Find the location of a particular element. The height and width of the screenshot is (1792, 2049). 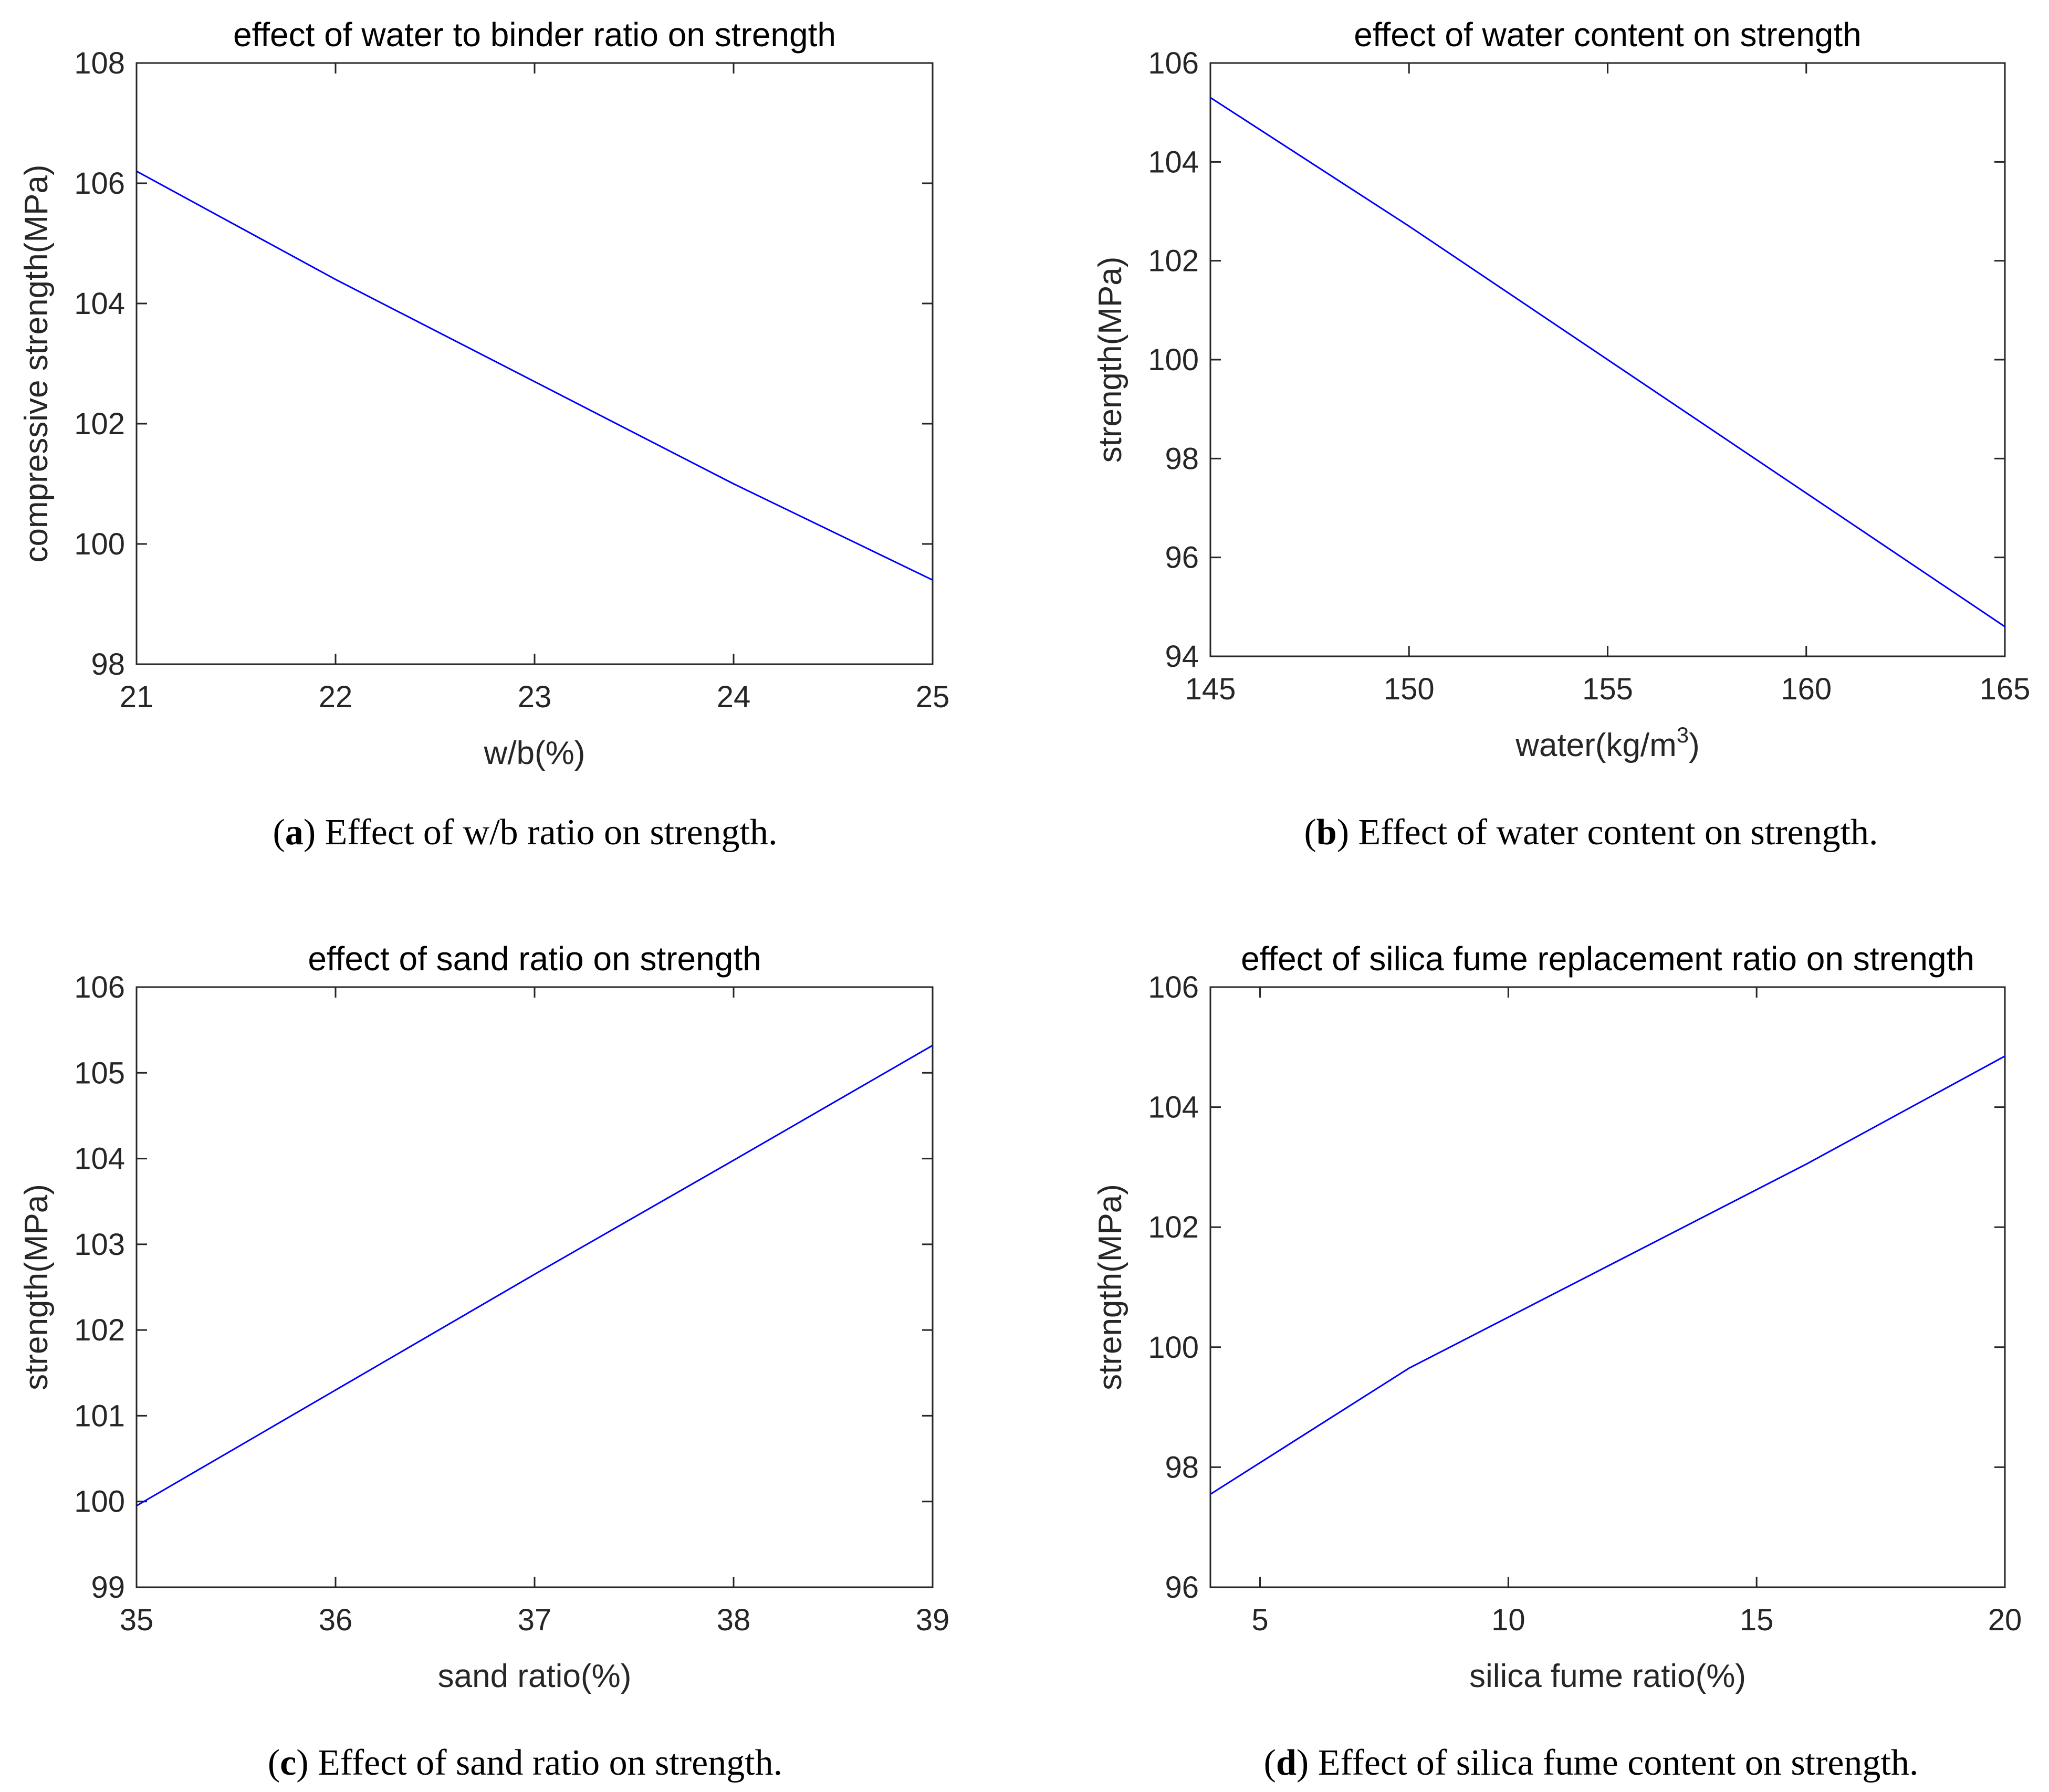

y-tick-label: 99 is located at coordinates (108, 1587).